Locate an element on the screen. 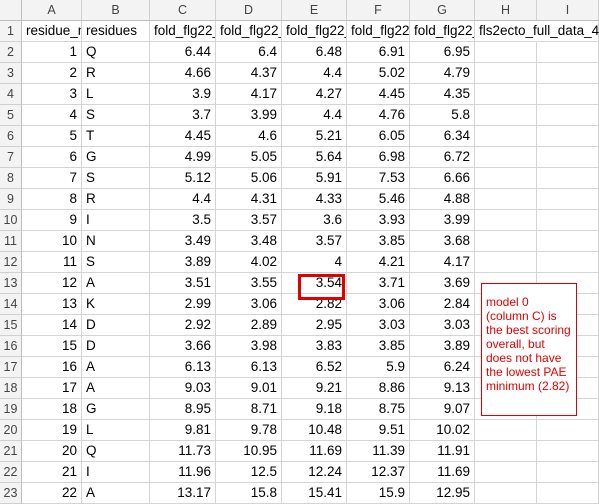  score-cell: 3.93 is located at coordinates (378, 220).